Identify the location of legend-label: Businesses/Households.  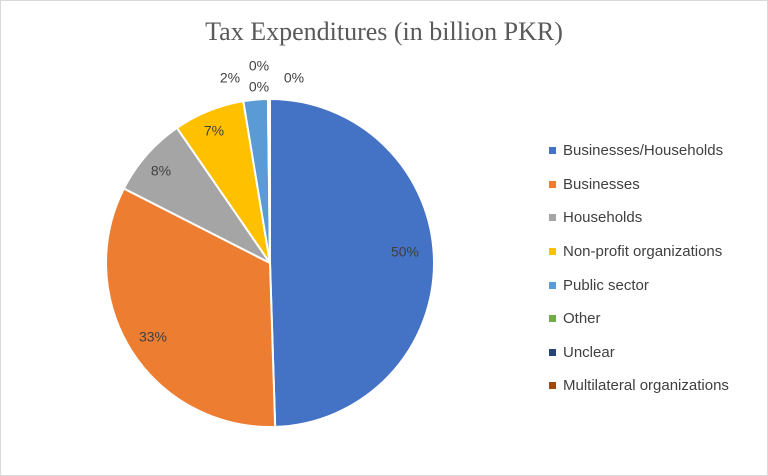
(643, 151).